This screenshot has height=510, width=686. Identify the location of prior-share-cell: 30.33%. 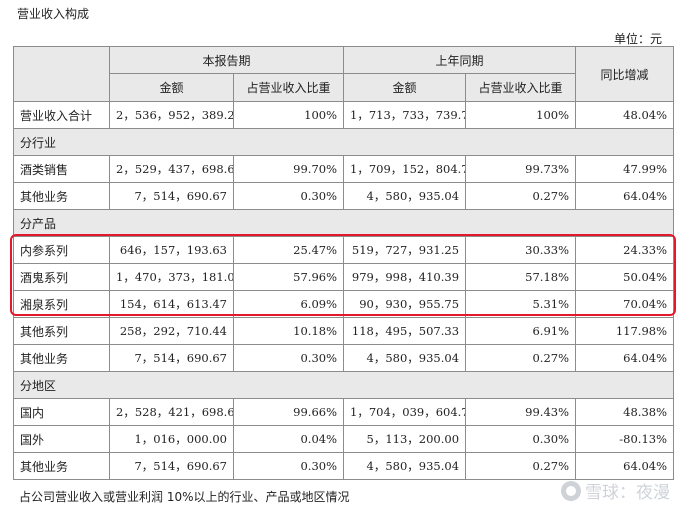
(521, 250).